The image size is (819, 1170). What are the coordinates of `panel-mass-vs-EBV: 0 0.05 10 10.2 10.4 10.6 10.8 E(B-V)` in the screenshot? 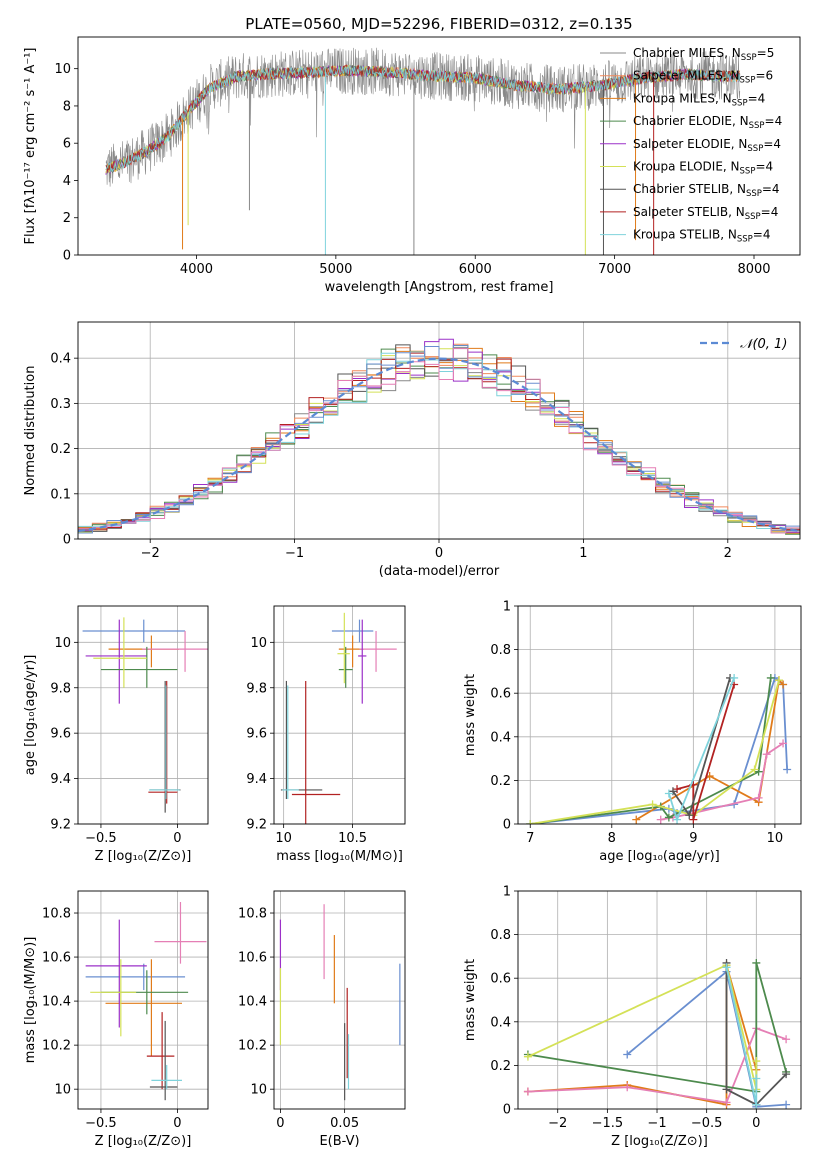 It's located at (322, 1019).